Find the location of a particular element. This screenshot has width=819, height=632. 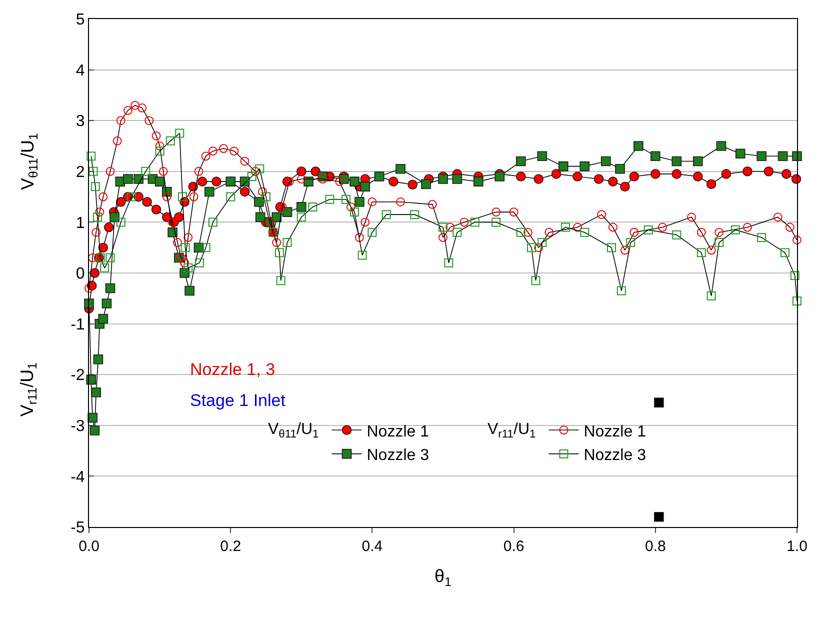

y-tick-label: -1 is located at coordinates (77, 325).